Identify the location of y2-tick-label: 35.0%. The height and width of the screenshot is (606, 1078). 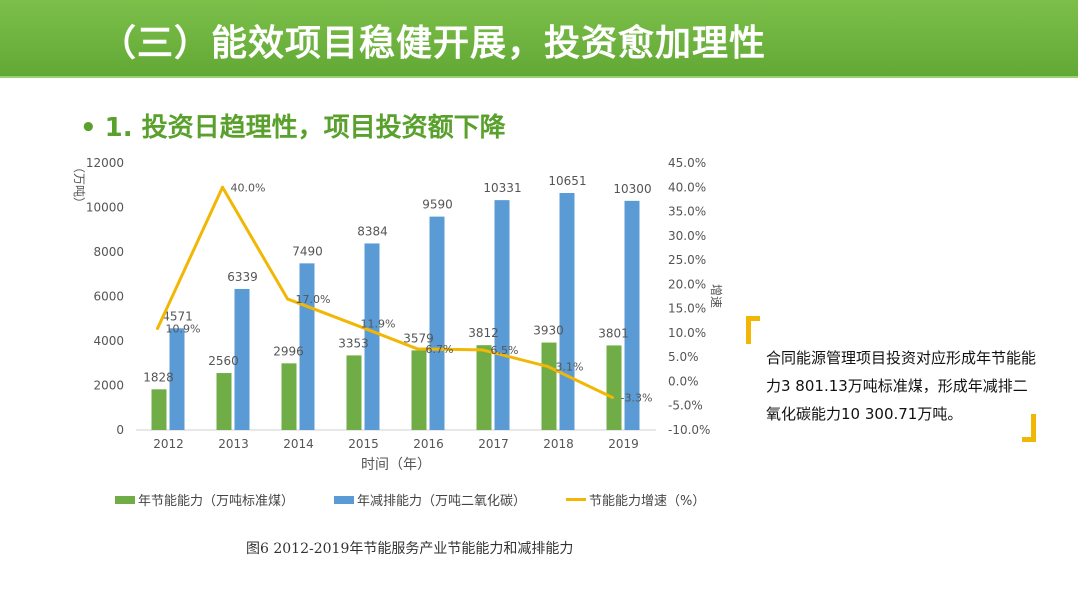
(687, 212).